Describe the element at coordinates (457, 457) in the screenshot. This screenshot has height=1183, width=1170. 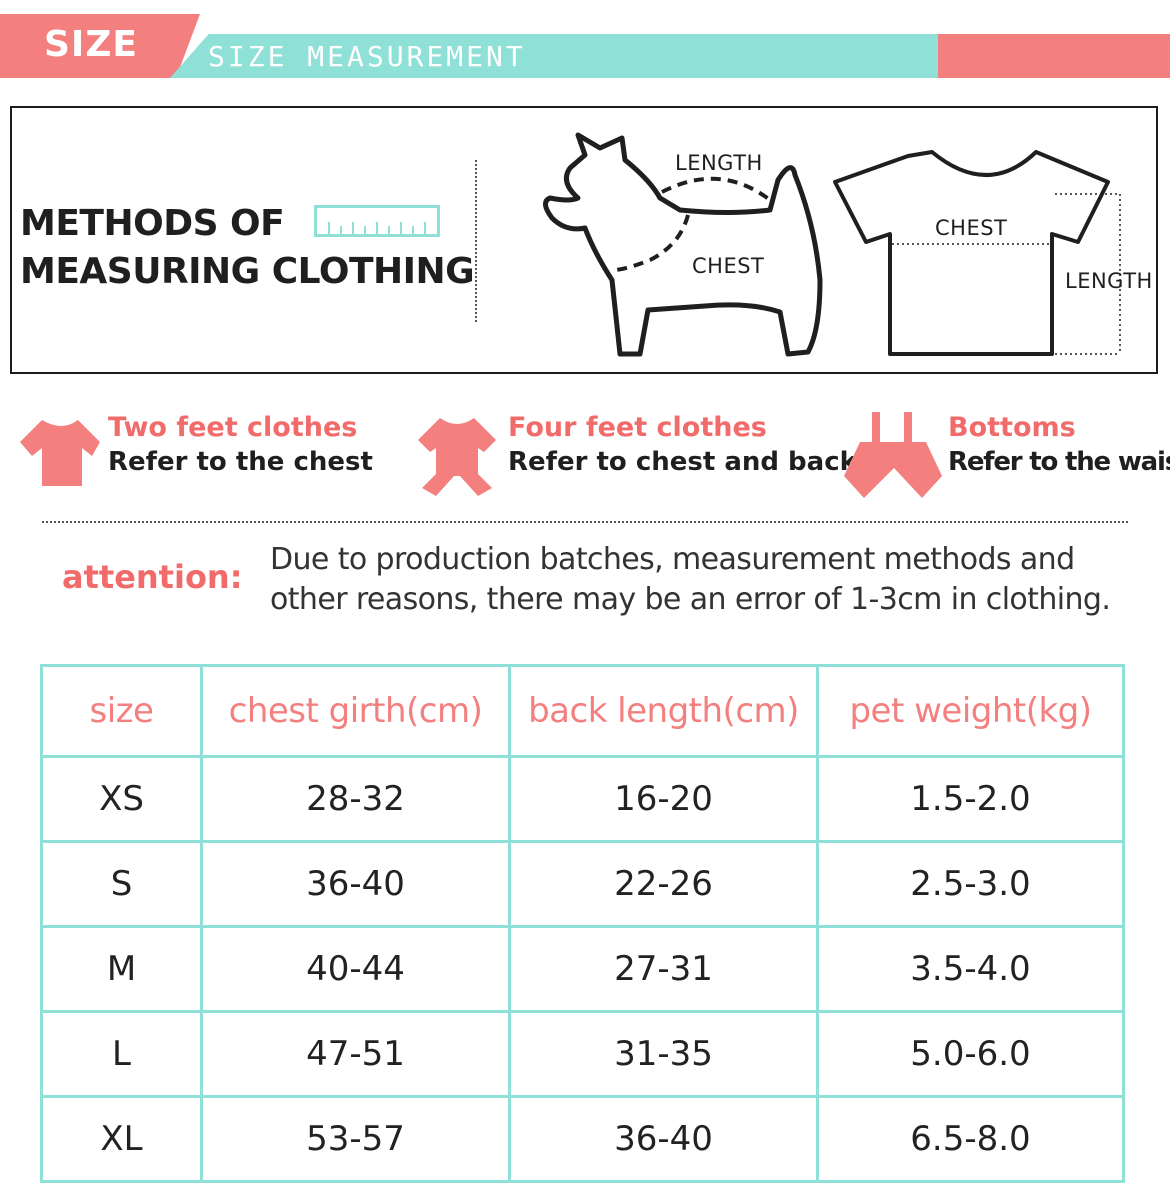
I see `four-feet-suit-icon` at that location.